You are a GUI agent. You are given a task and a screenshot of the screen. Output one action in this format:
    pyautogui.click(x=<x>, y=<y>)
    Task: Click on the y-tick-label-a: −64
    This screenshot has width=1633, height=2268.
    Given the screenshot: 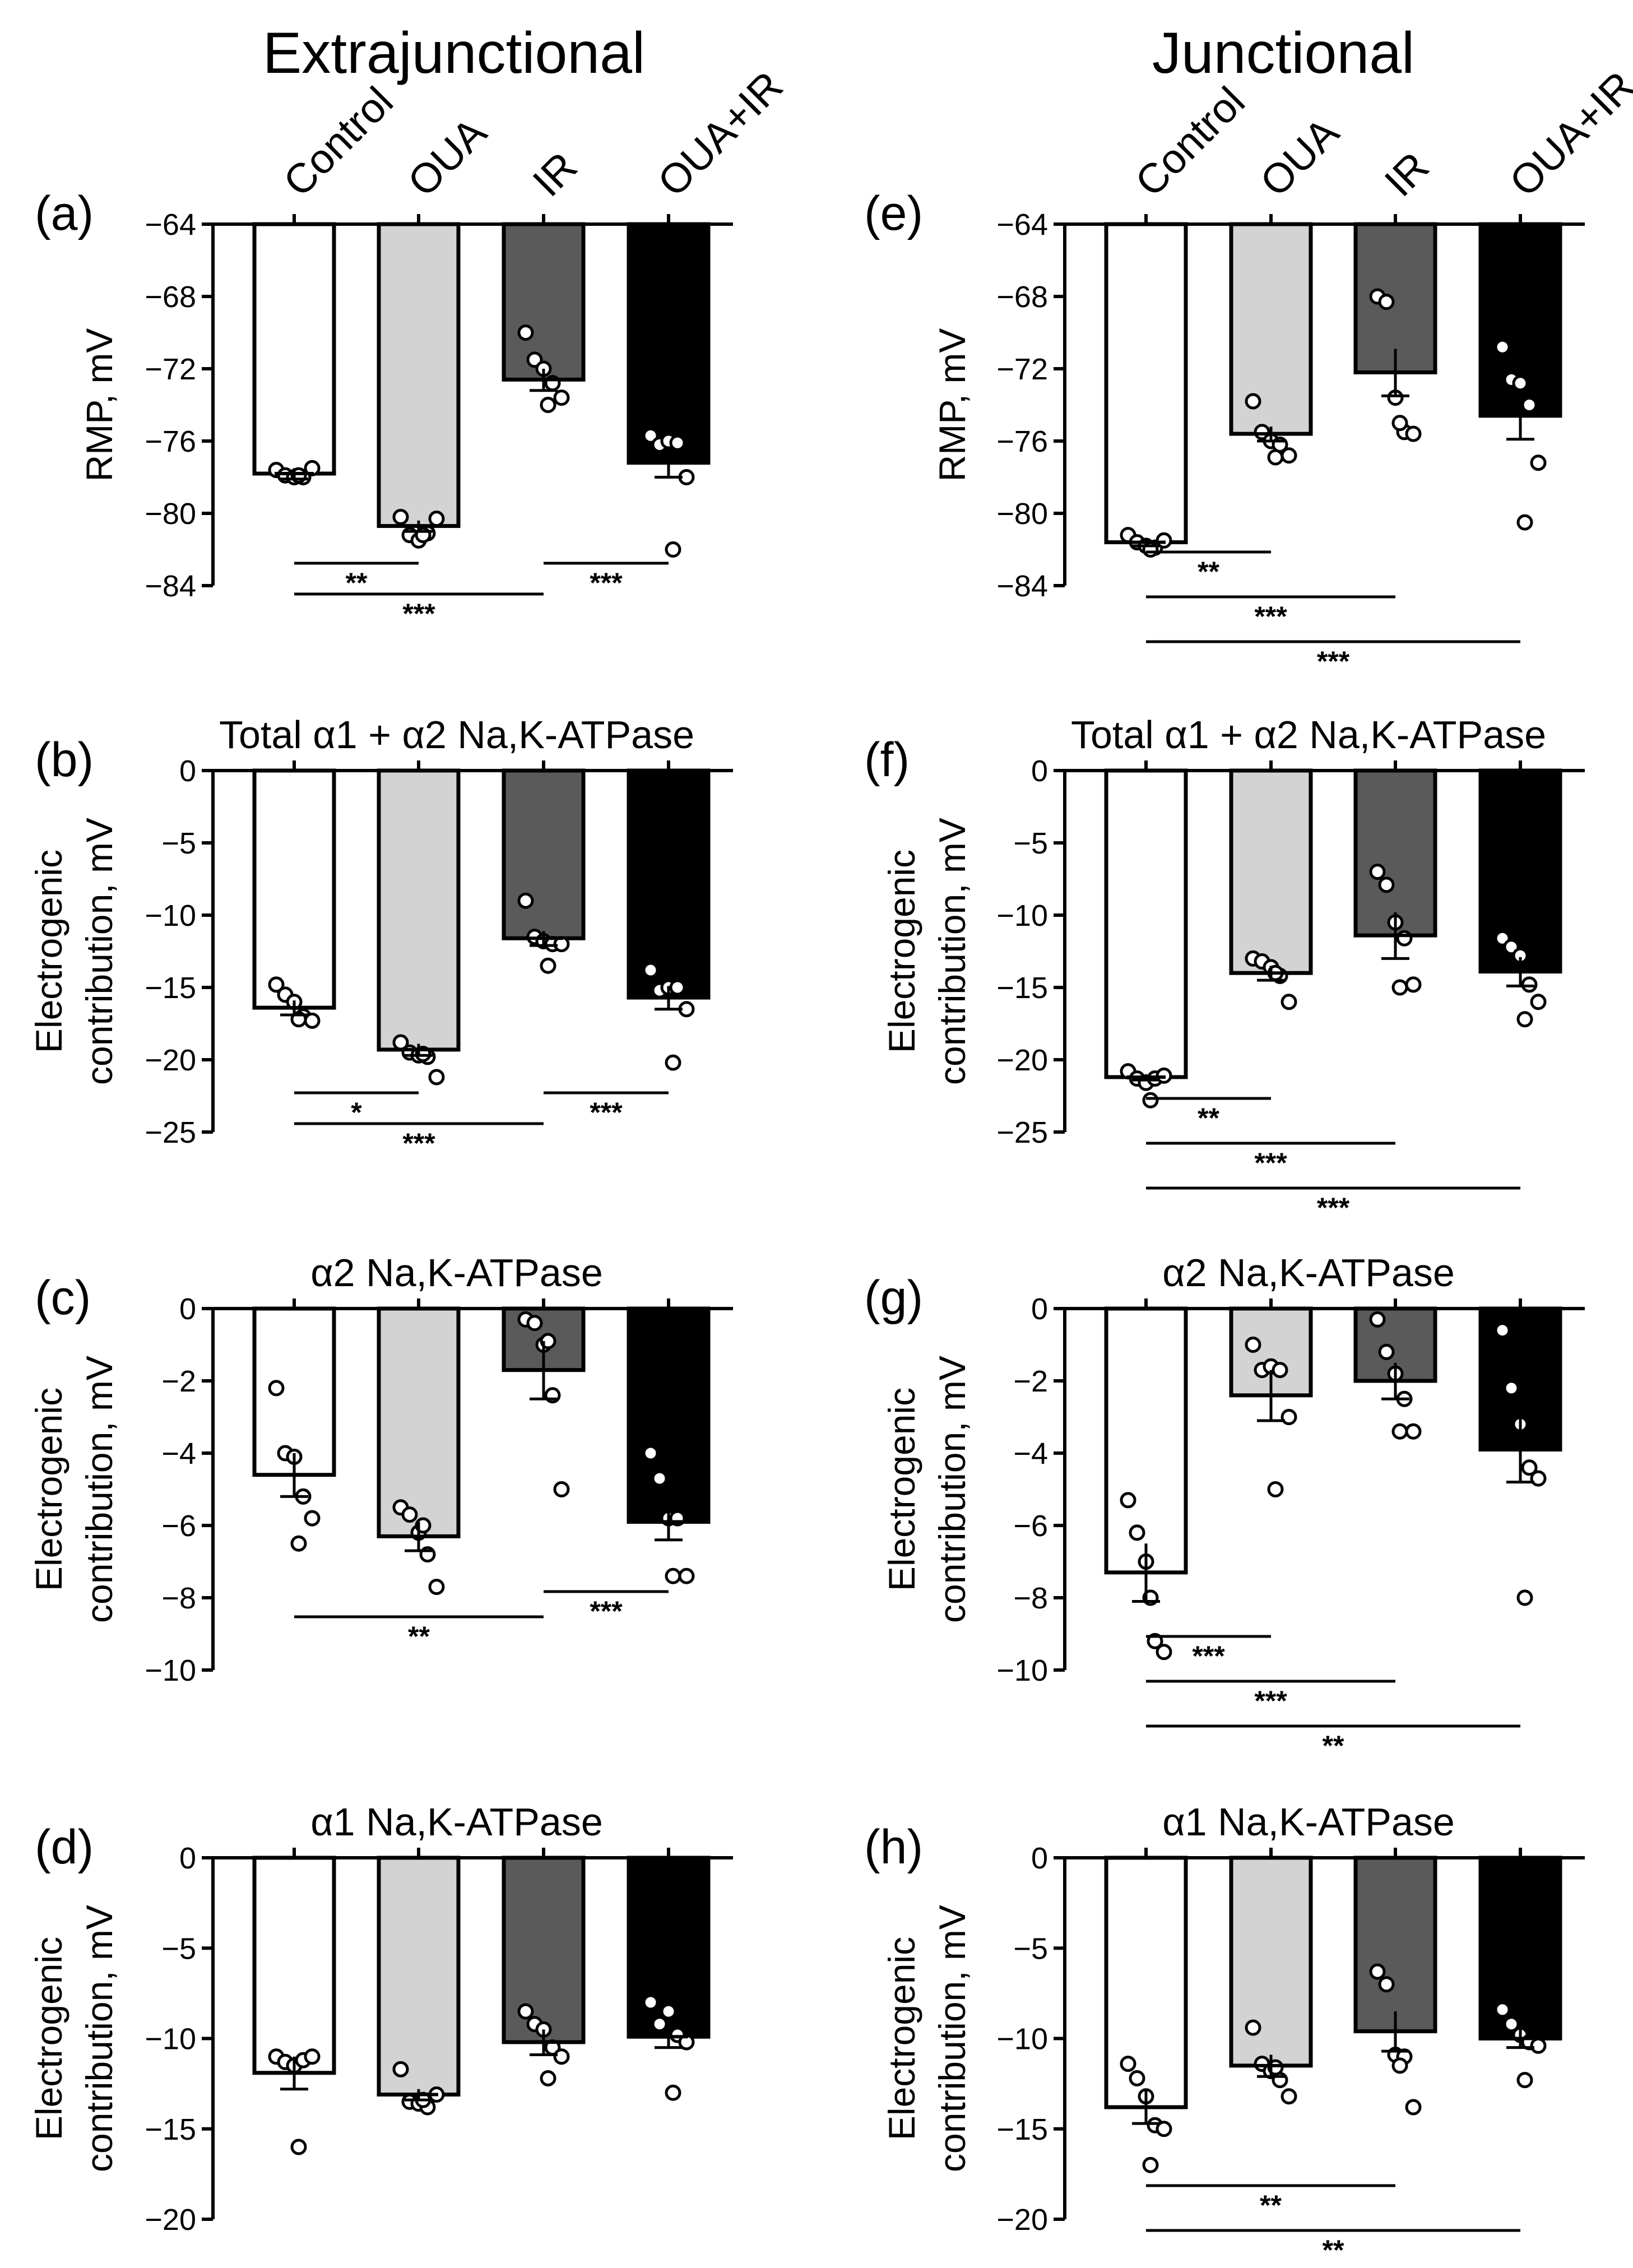 What is the action you would take?
    pyautogui.click(x=170, y=225)
    